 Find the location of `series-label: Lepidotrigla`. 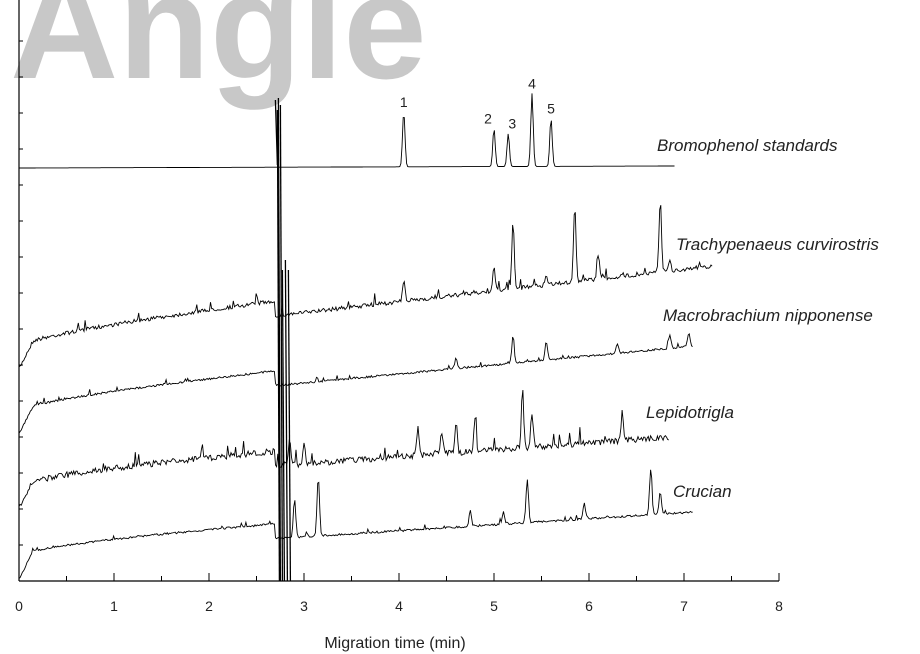

series-label: Lepidotrigla is located at coordinates (690, 412).